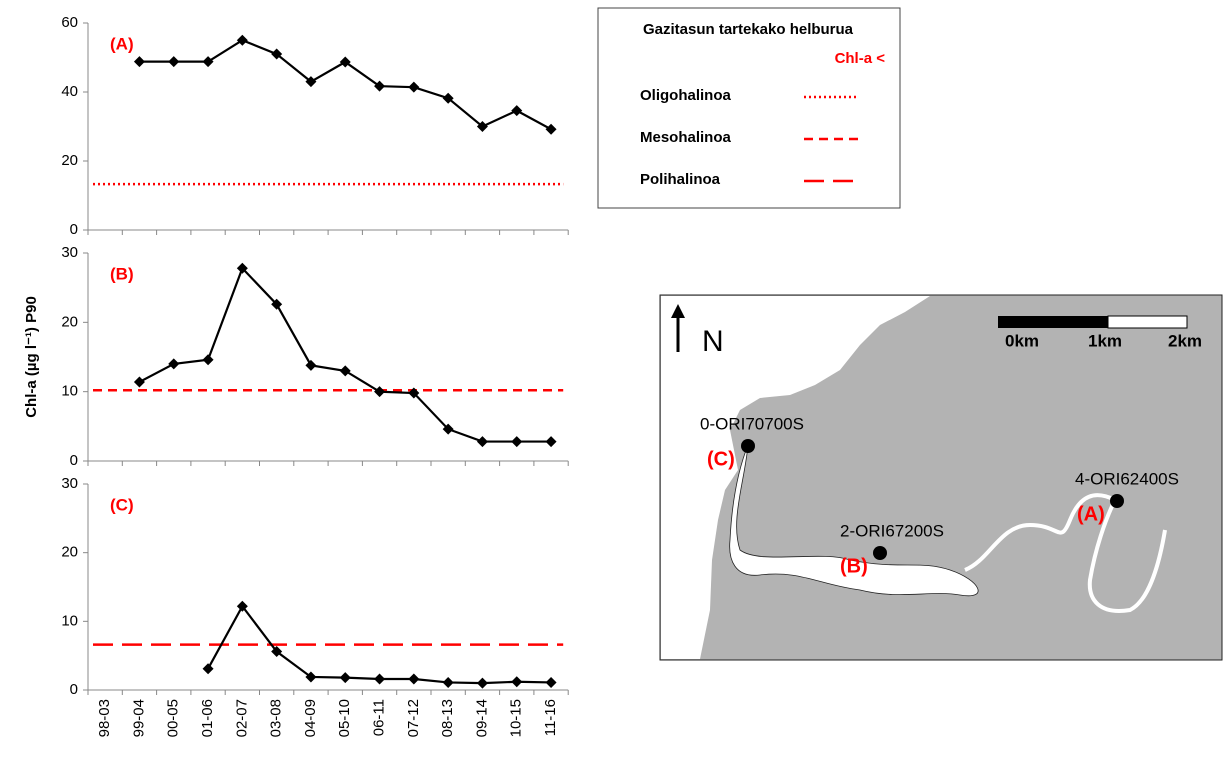 The height and width of the screenshot is (759, 1225). What do you see at coordinates (104, 718) in the screenshot?
I see `x-tick-label: 98-03` at bounding box center [104, 718].